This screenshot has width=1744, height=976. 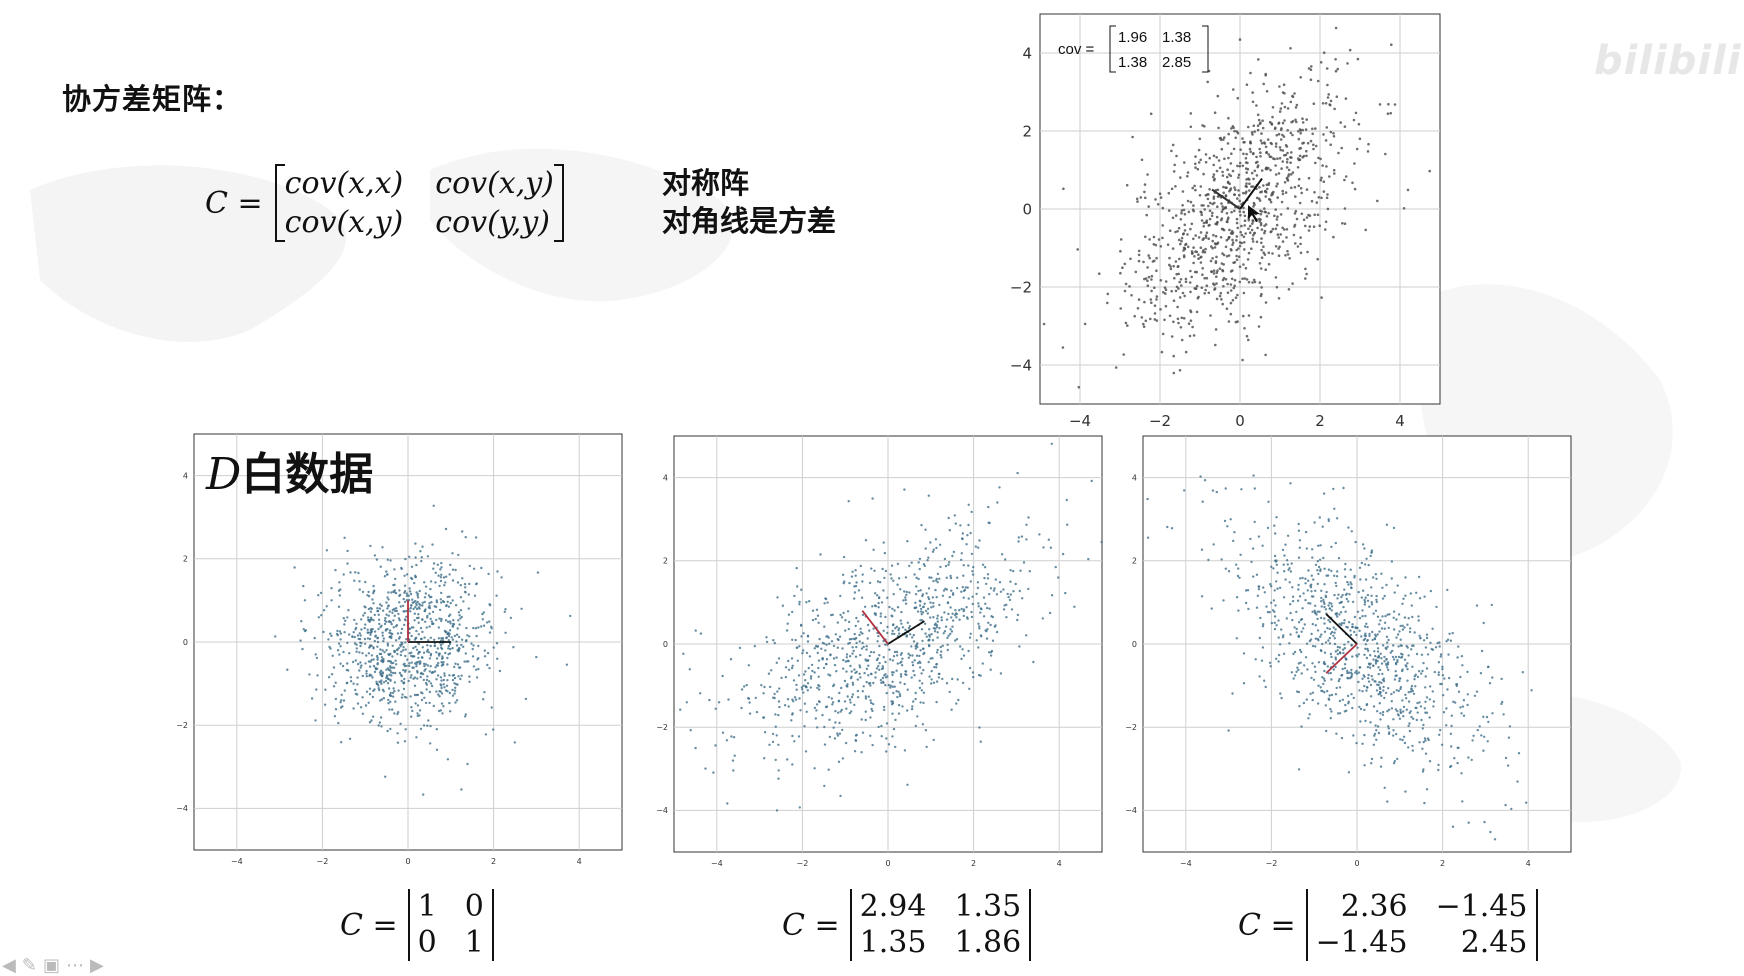 What do you see at coordinates (1388, 925) in the screenshot?
I see `caption-negative: C = 2.36 −1.45 −1.45 2.45` at bounding box center [1388, 925].